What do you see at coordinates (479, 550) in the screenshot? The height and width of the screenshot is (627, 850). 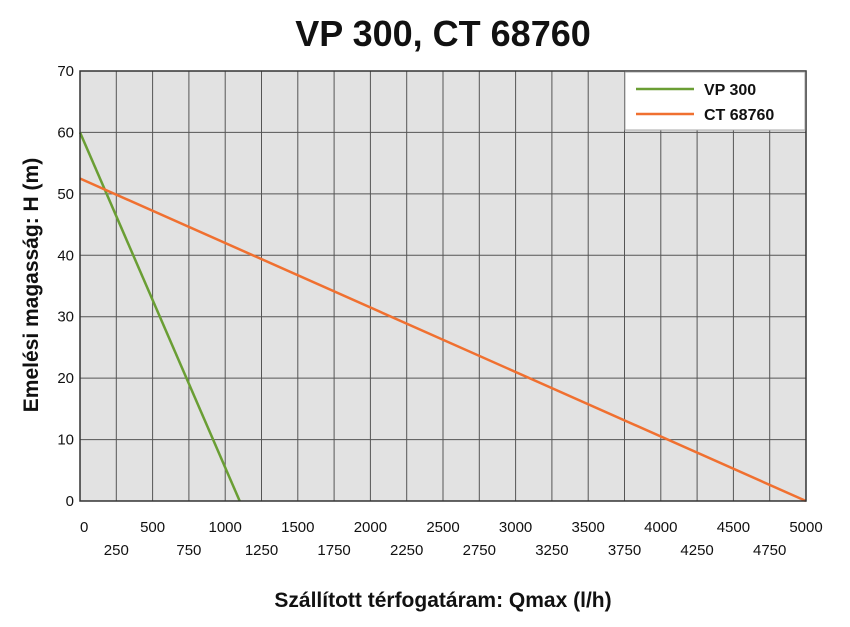 I see `x-tick-label: 2750` at bounding box center [479, 550].